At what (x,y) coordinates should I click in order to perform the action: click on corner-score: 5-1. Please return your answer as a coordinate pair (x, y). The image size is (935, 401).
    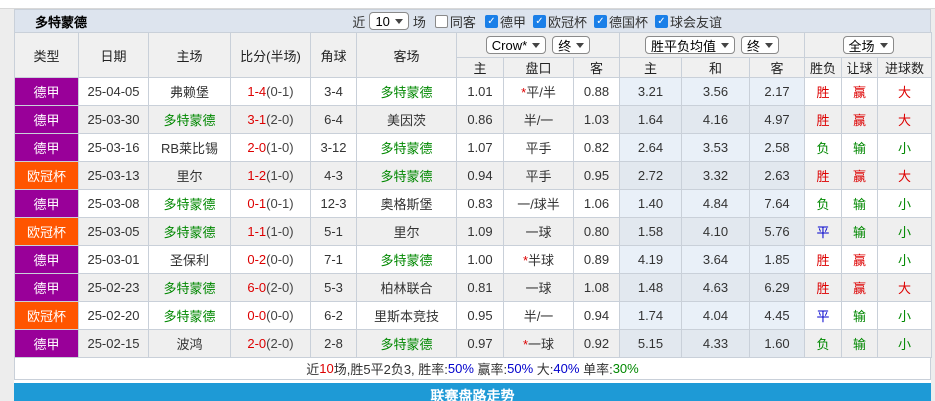
    Looking at the image, I should click on (333, 231).